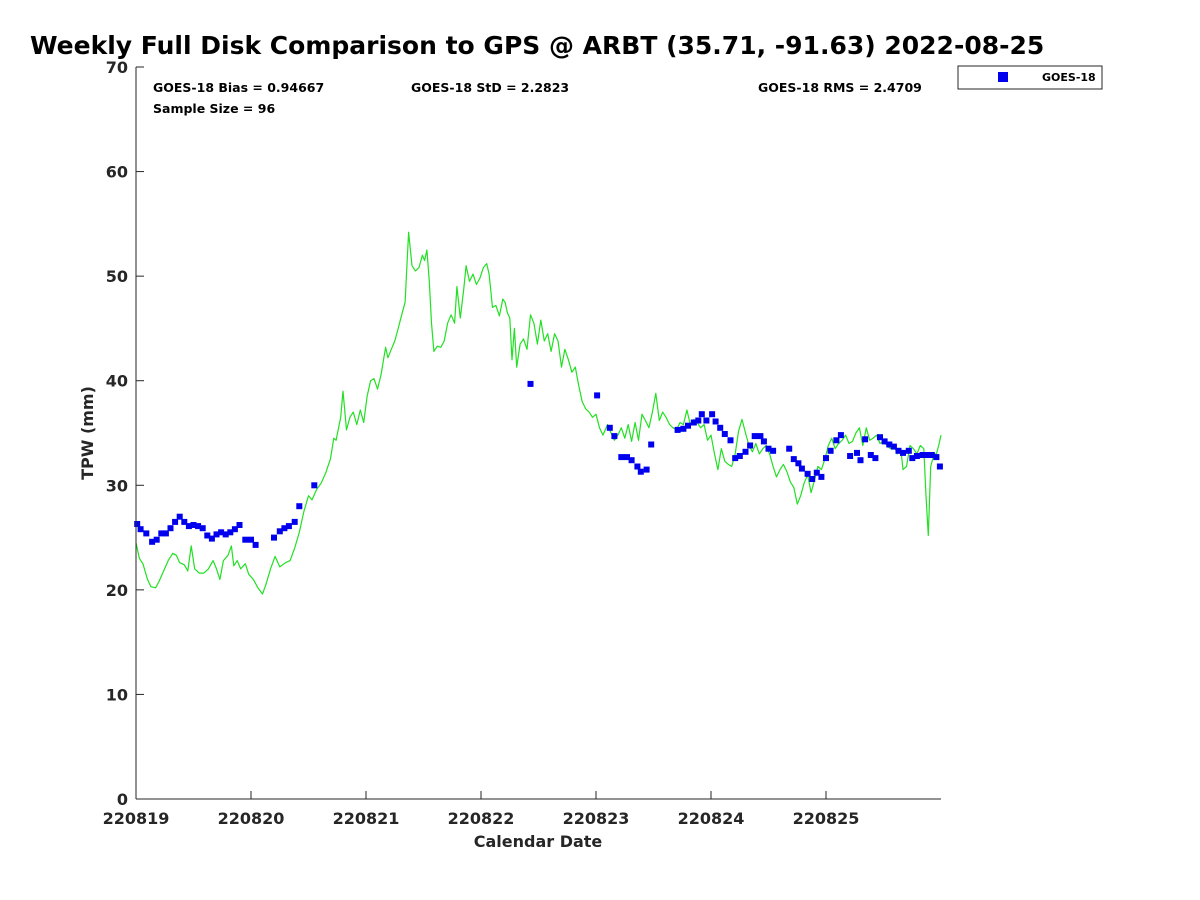 This screenshot has height=900, width=1200. What do you see at coordinates (117, 67) in the screenshot?
I see `y-tick-label-7: 70` at bounding box center [117, 67].